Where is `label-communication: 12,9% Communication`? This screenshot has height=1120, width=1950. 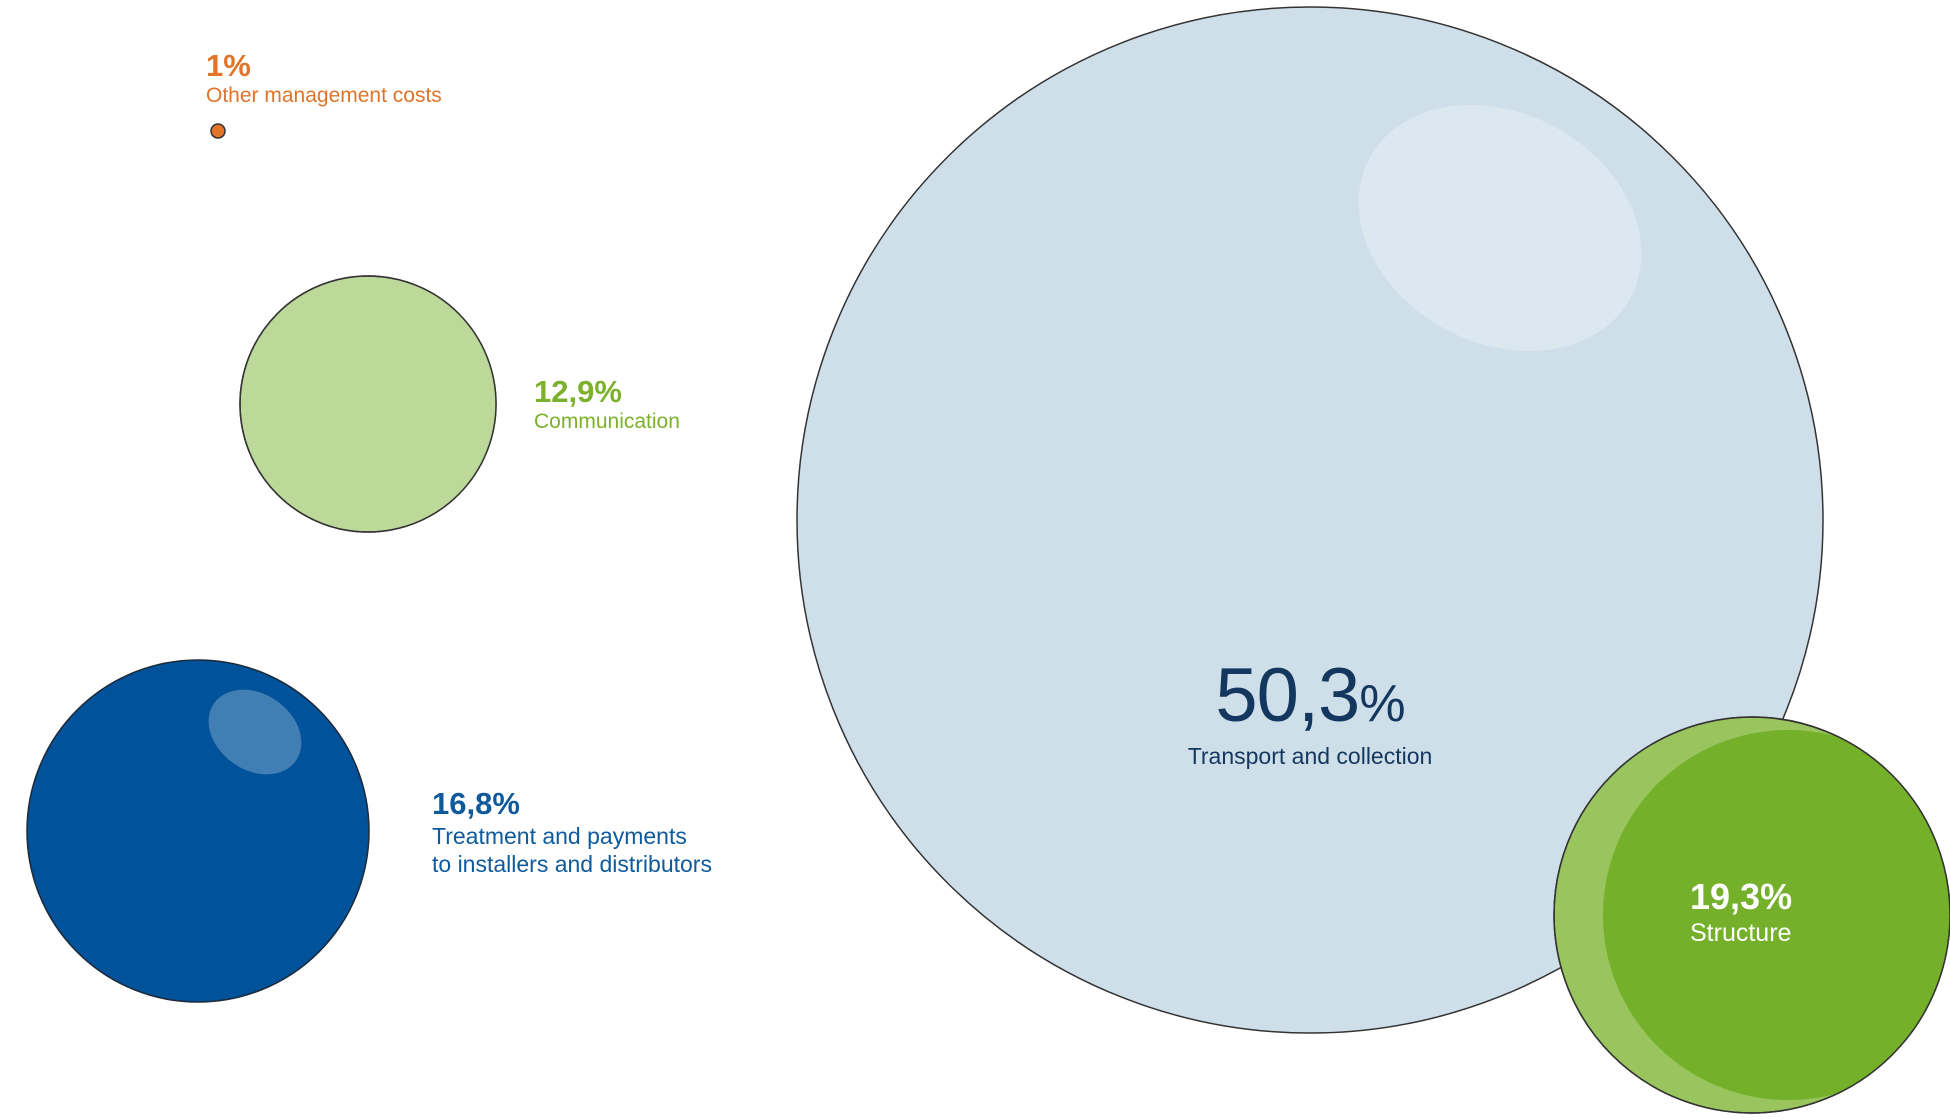
label-communication: 12,9% Communication is located at coordinates (607, 404).